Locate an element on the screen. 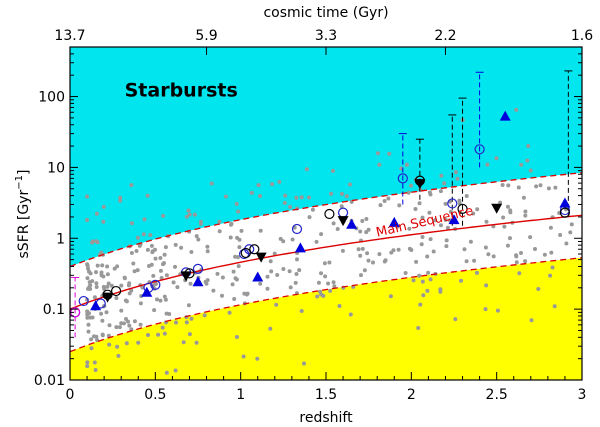 This screenshot has width=600, height=427. y-tick-label: 0.01 is located at coordinates (49, 381).